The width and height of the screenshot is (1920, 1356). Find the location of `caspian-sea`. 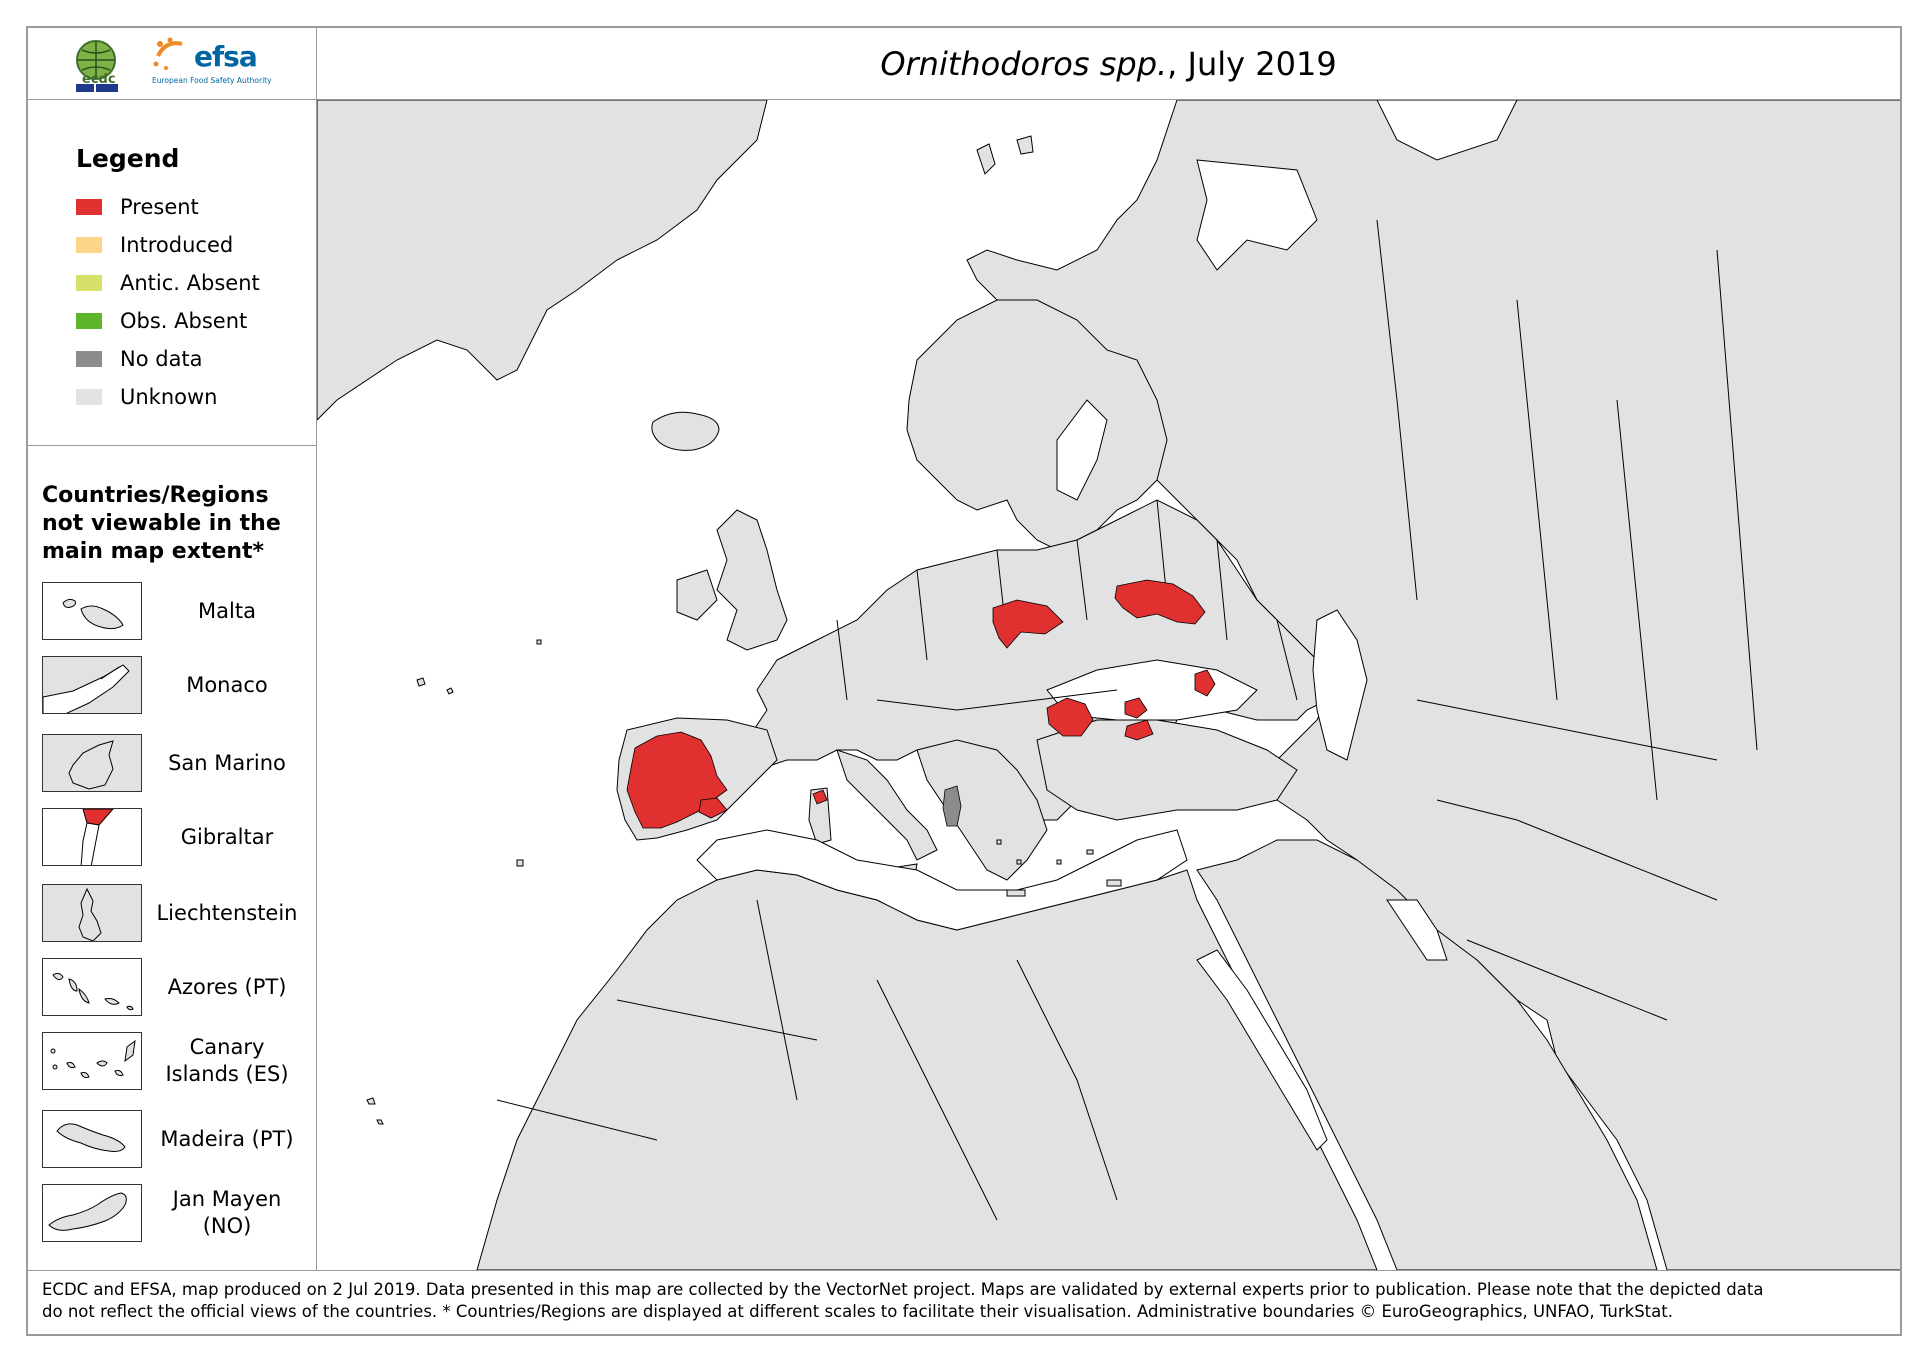

caspian-sea is located at coordinates (1340, 685).